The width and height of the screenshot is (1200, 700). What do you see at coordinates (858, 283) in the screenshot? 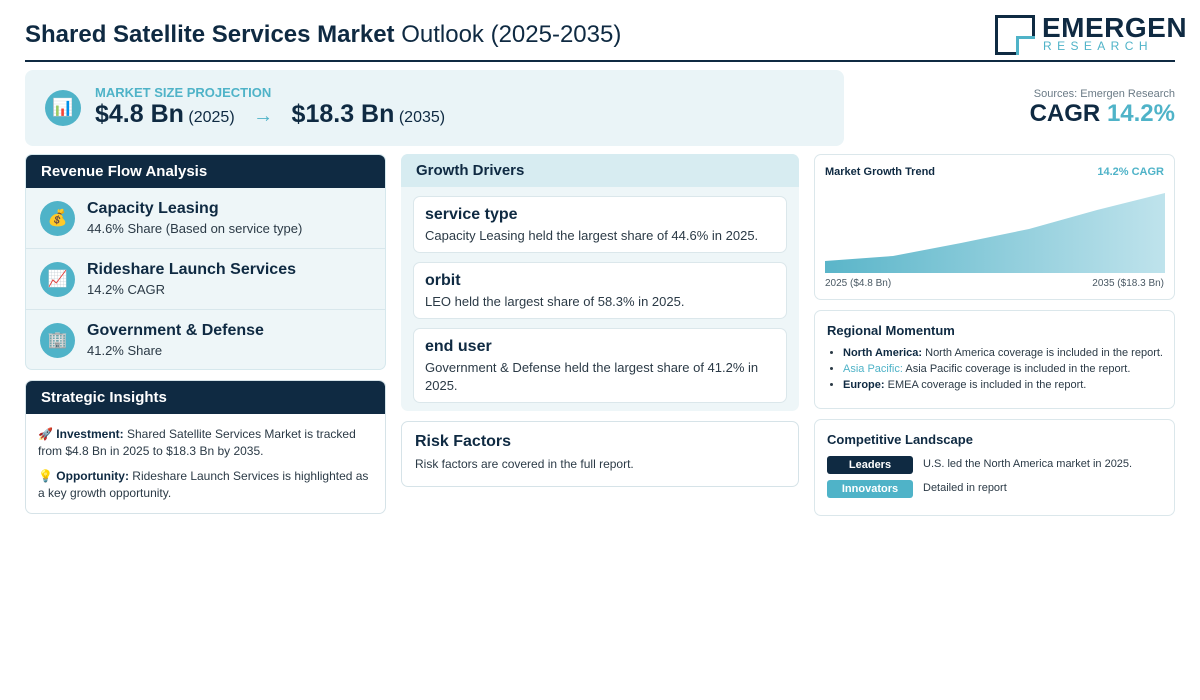
I see `growth-trend-start-label: 2025 ($4.8 Bn)` at bounding box center [858, 283].